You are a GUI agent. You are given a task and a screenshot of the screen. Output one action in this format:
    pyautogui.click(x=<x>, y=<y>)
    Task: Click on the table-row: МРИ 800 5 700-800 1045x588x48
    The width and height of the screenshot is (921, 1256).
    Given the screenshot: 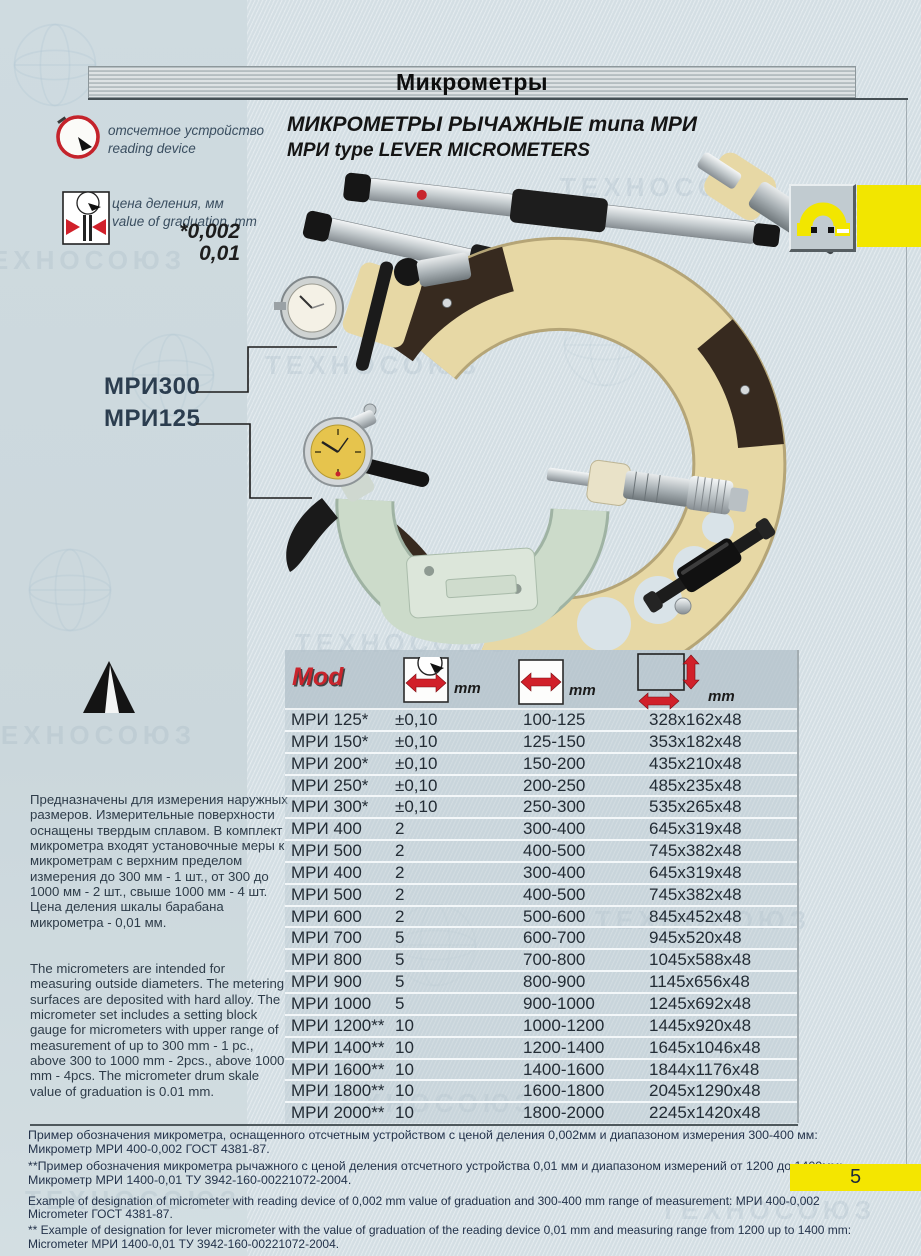 What is the action you would take?
    pyautogui.click(x=541, y=961)
    